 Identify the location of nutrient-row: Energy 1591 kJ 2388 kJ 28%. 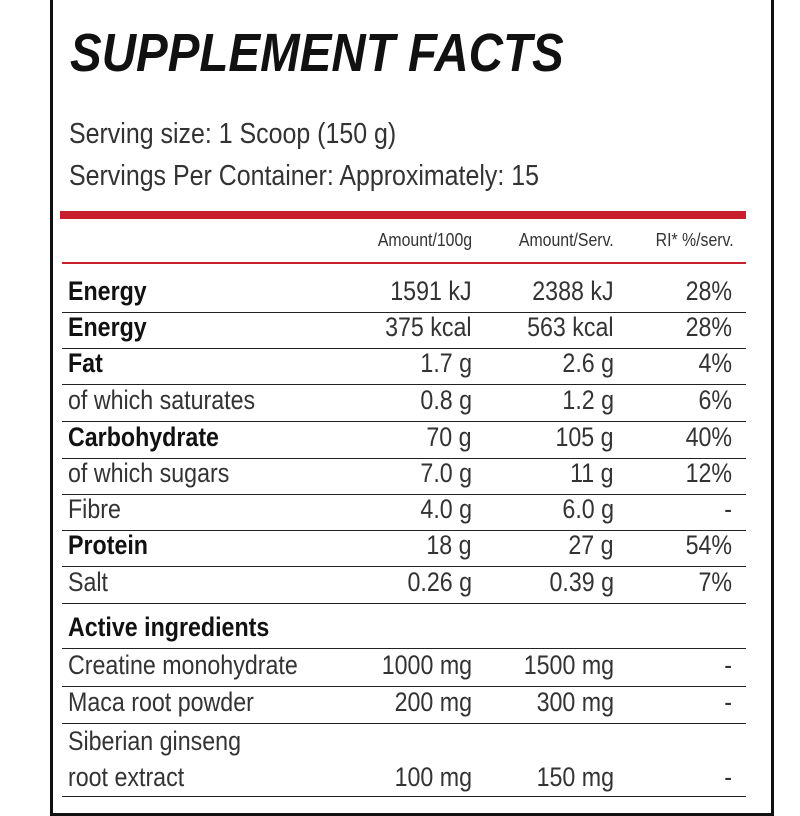
(404, 294).